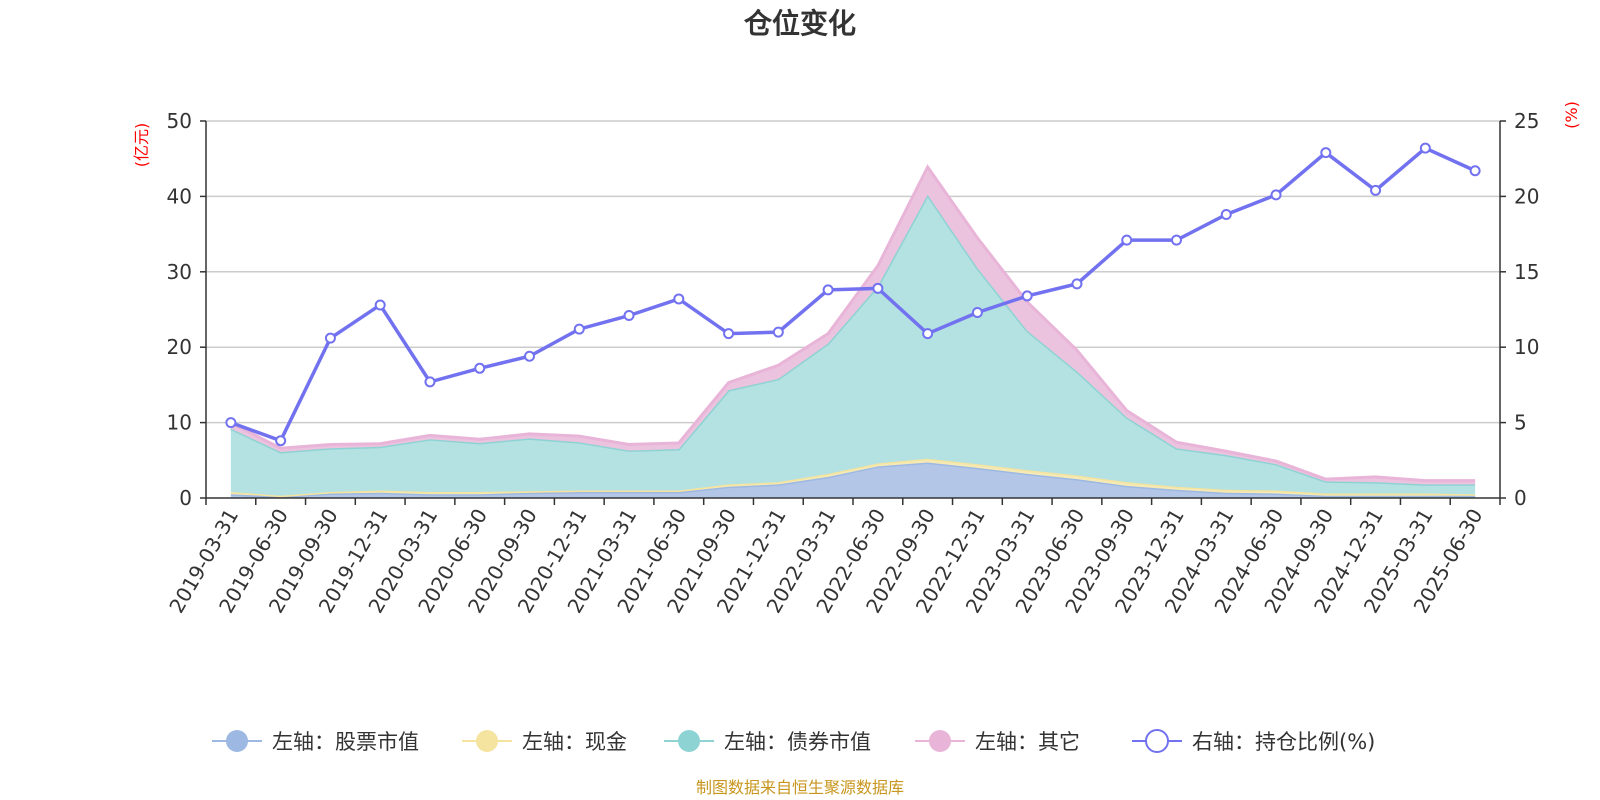  Describe the element at coordinates (800, 23) in the screenshot. I see `chart-title: 仓位变化` at that location.